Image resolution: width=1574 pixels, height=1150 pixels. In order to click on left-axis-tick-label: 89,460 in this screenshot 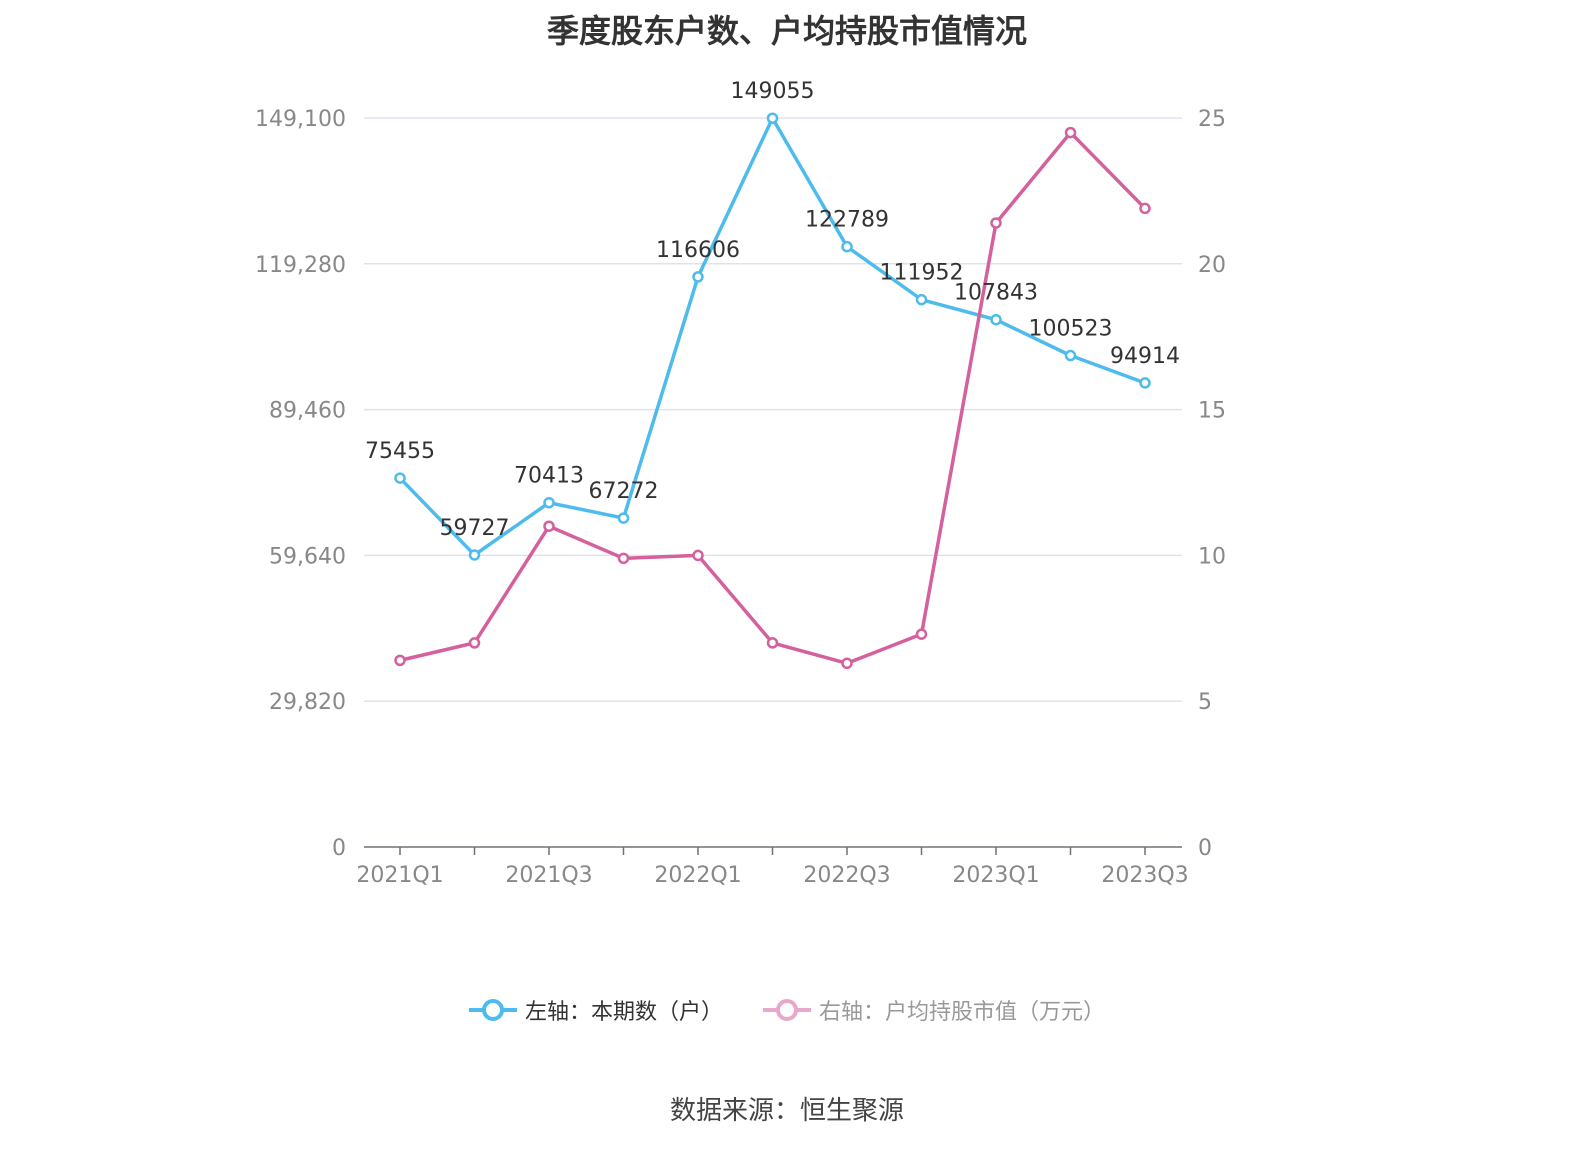, I will do `click(307, 411)`.